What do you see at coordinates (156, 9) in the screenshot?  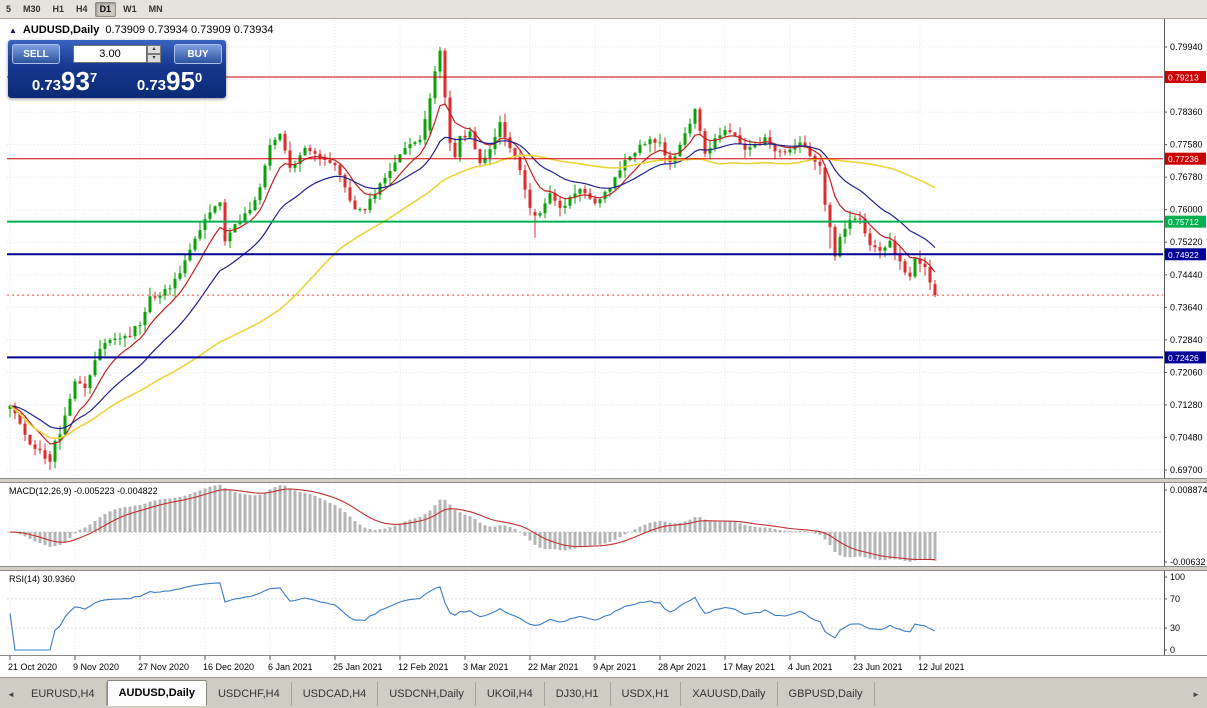 I see `timeframe-mn: MN` at bounding box center [156, 9].